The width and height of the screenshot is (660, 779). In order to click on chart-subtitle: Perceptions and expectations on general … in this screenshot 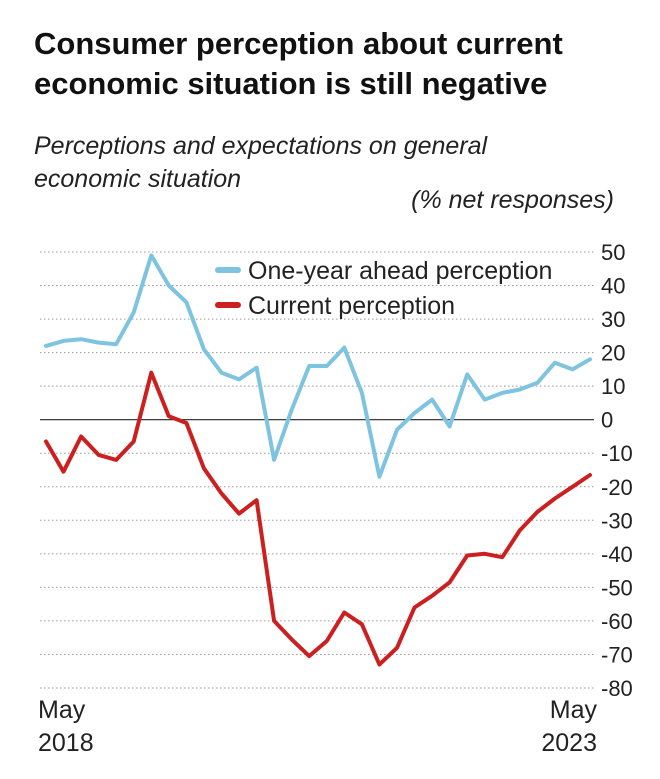, I will do `click(261, 162)`.